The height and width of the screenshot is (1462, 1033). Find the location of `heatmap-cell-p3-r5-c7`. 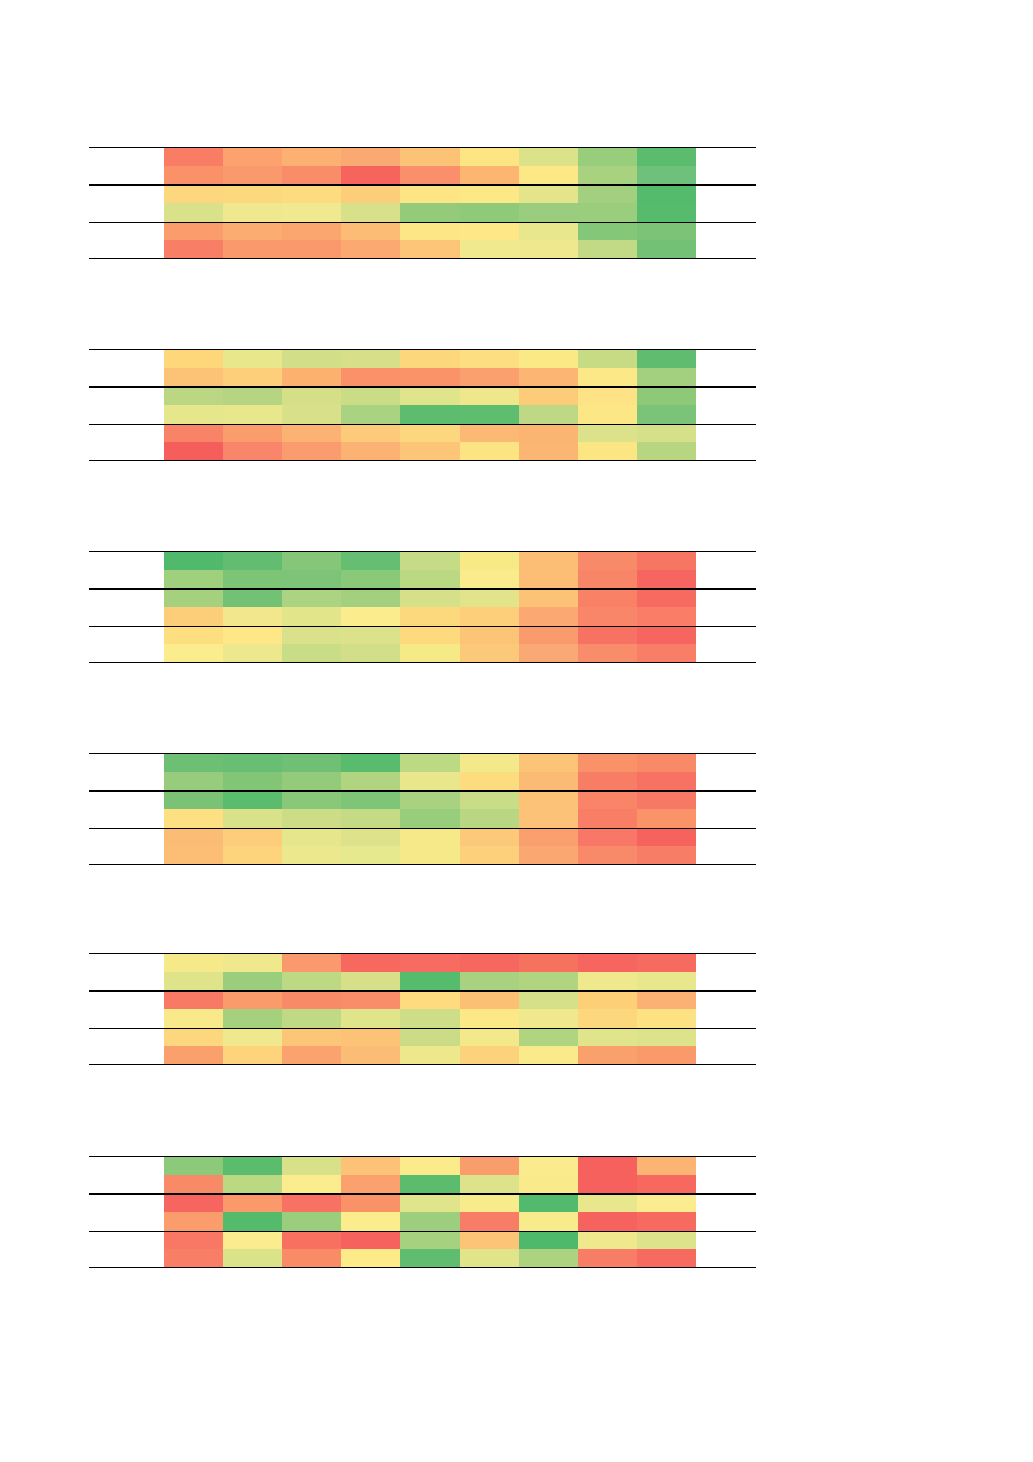

heatmap-cell-p3-r5-c7 is located at coordinates (548, 635).